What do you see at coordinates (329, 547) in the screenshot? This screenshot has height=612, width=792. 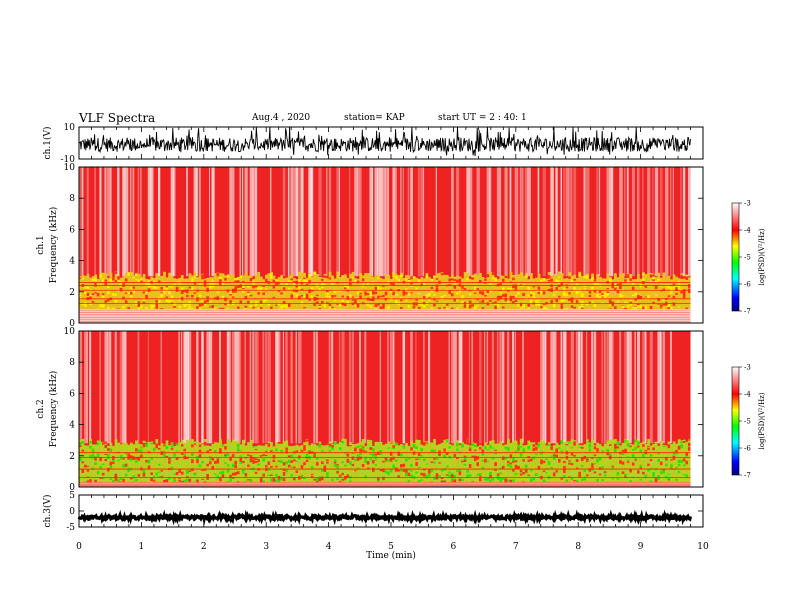 I see `x-tick-label: 4` at bounding box center [329, 547].